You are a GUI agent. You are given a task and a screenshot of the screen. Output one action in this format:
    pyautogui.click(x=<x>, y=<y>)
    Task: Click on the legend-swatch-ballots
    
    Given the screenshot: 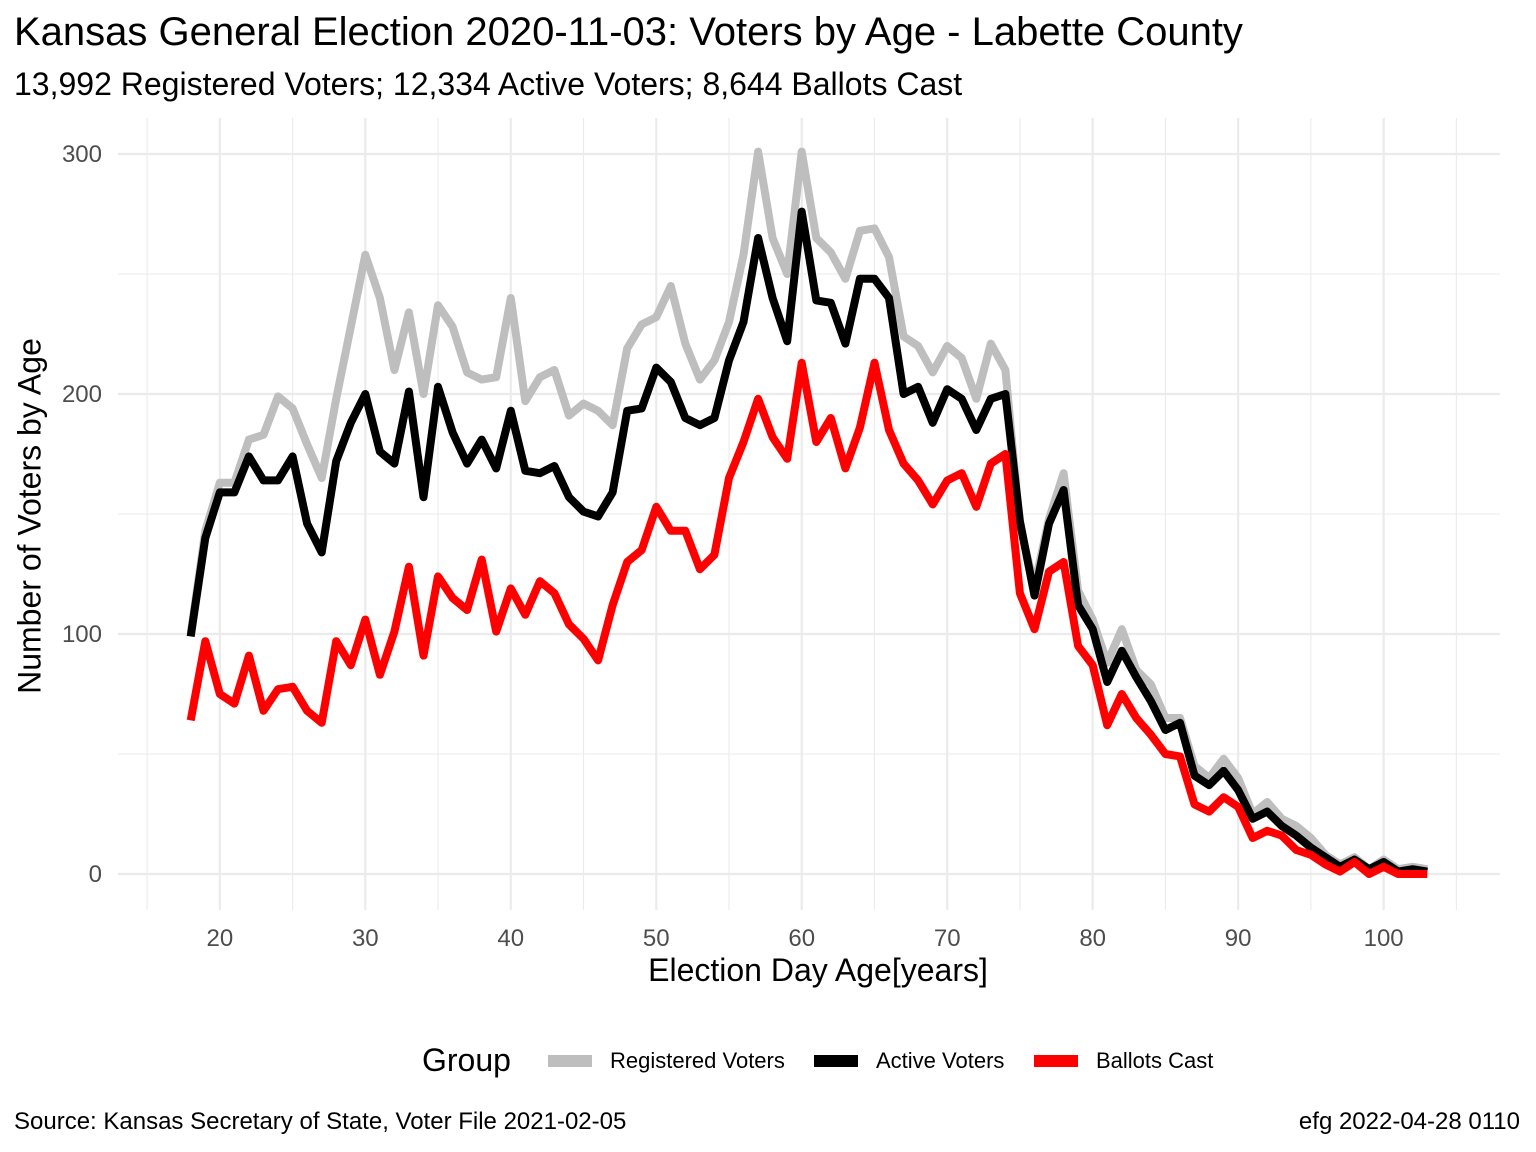 What is the action you would take?
    pyautogui.click(x=1056, y=1061)
    